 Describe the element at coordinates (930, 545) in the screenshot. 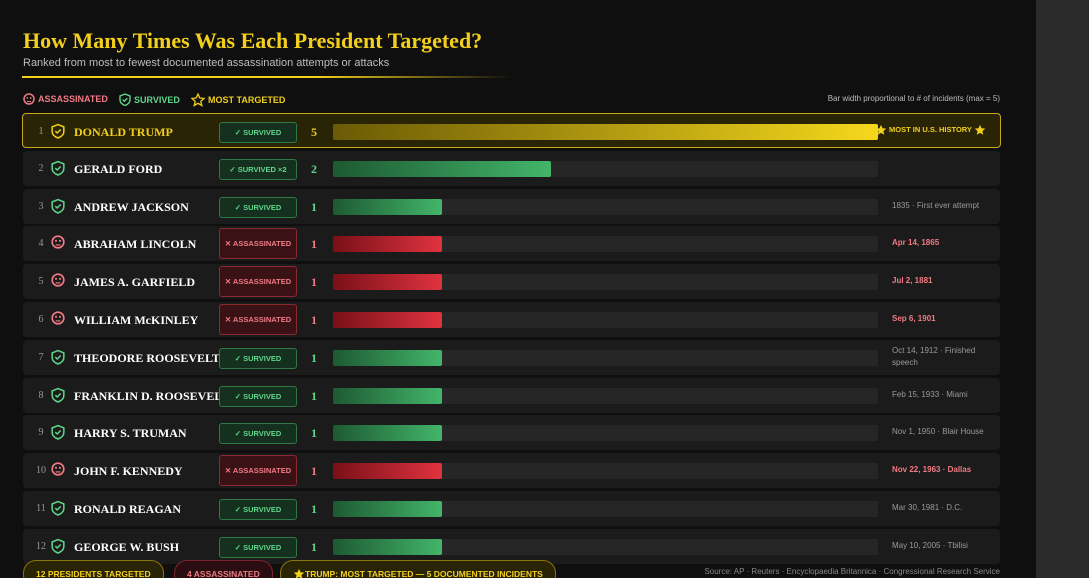

I see `incident-note: May 10, 2005 · Tbilisi` at that location.